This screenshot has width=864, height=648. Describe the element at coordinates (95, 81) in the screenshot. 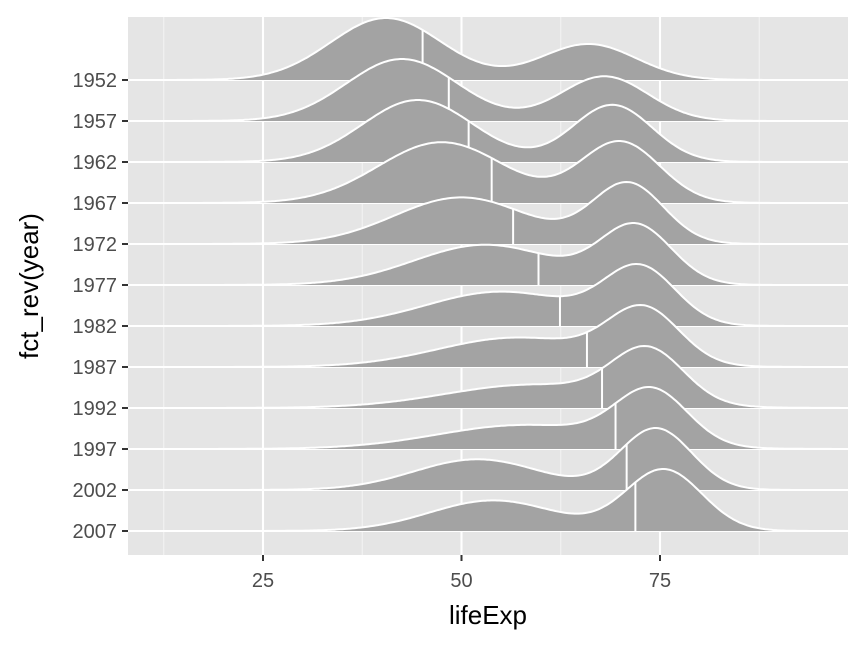

I see `y-tick-label: 1952` at that location.